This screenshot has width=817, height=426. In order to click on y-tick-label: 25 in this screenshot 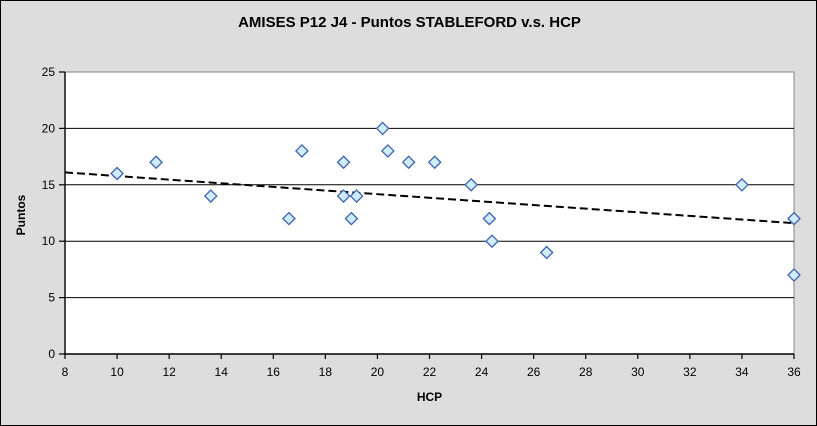, I will do `click(49, 72)`.